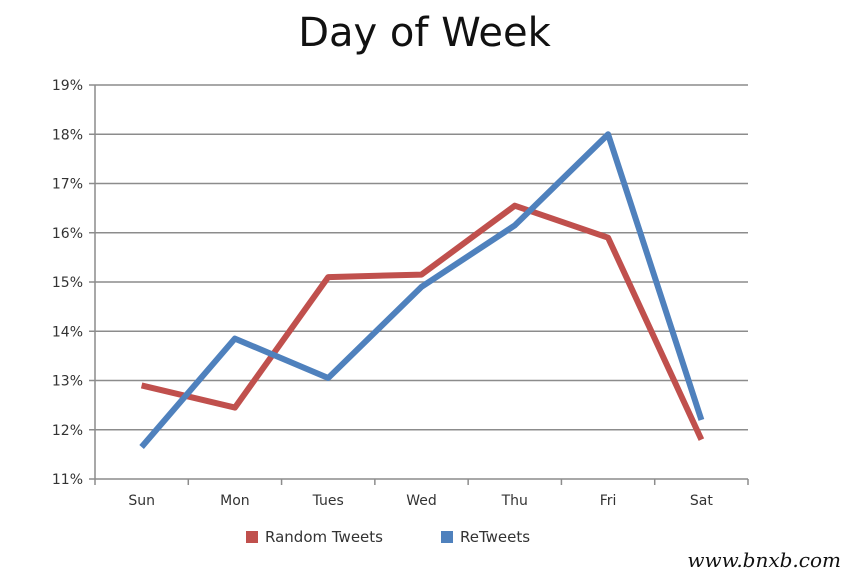 This screenshot has width=849, height=576. Describe the element at coordinates (67, 382) in the screenshot. I see `y-tick-label: 13%` at that location.